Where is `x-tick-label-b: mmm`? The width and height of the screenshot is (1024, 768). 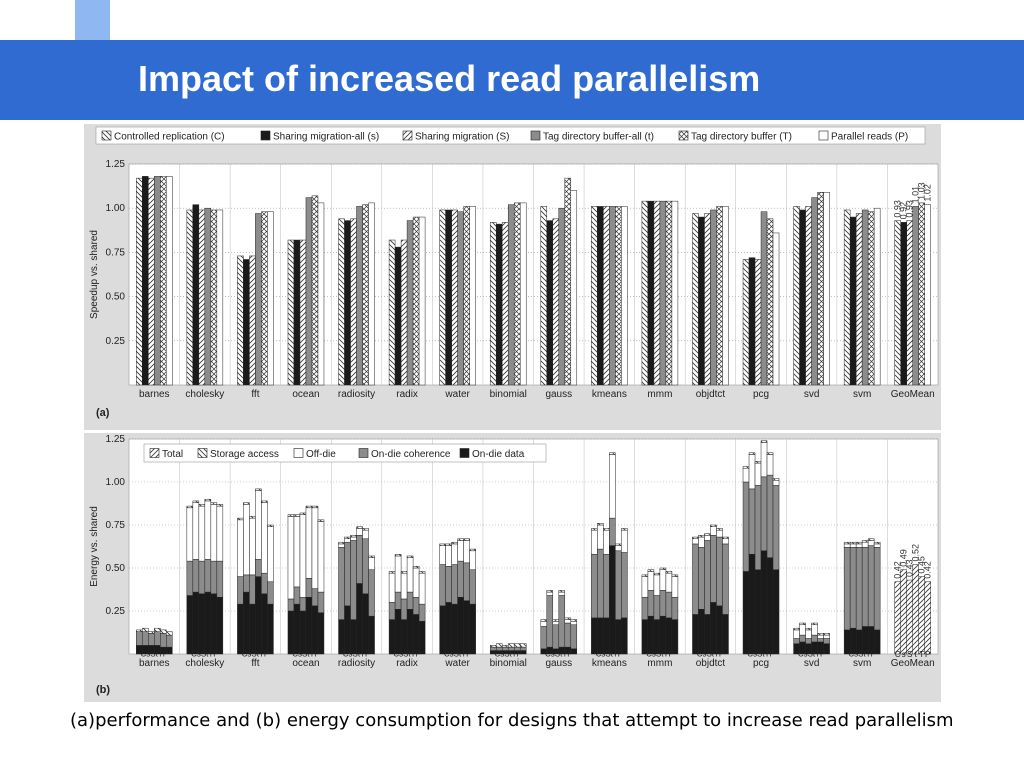
x-tick-label-b: mmm is located at coordinates (659, 663).